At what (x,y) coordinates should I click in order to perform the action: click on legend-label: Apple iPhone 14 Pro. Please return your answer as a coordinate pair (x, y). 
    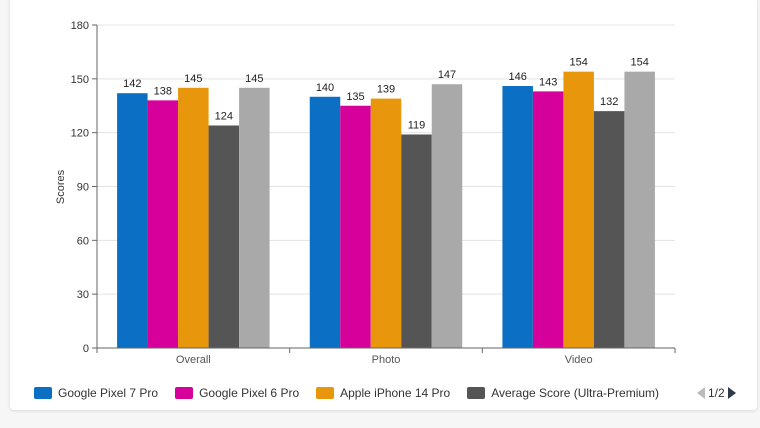
    Looking at the image, I should click on (395, 393).